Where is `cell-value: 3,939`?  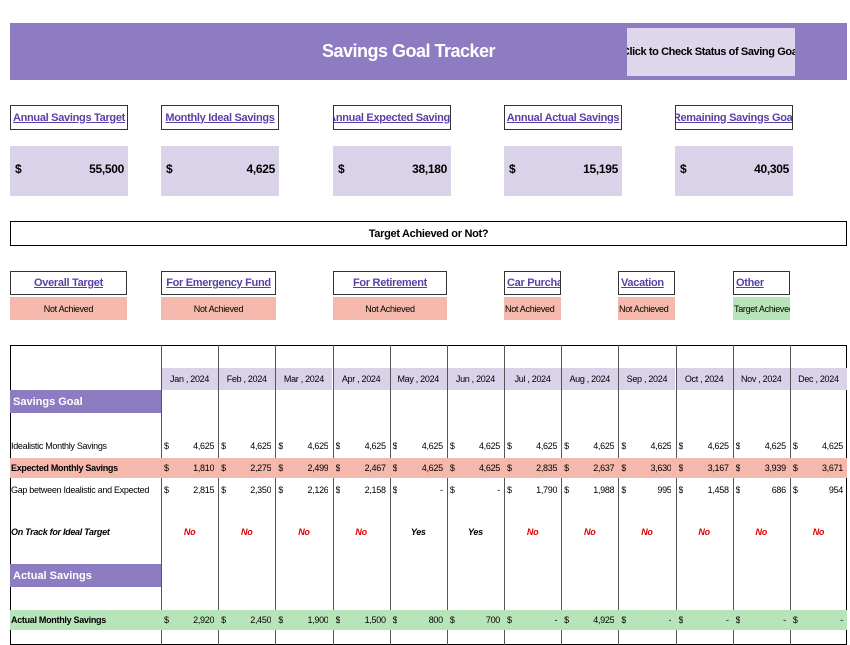
cell-value: 3,939 is located at coordinates (775, 468).